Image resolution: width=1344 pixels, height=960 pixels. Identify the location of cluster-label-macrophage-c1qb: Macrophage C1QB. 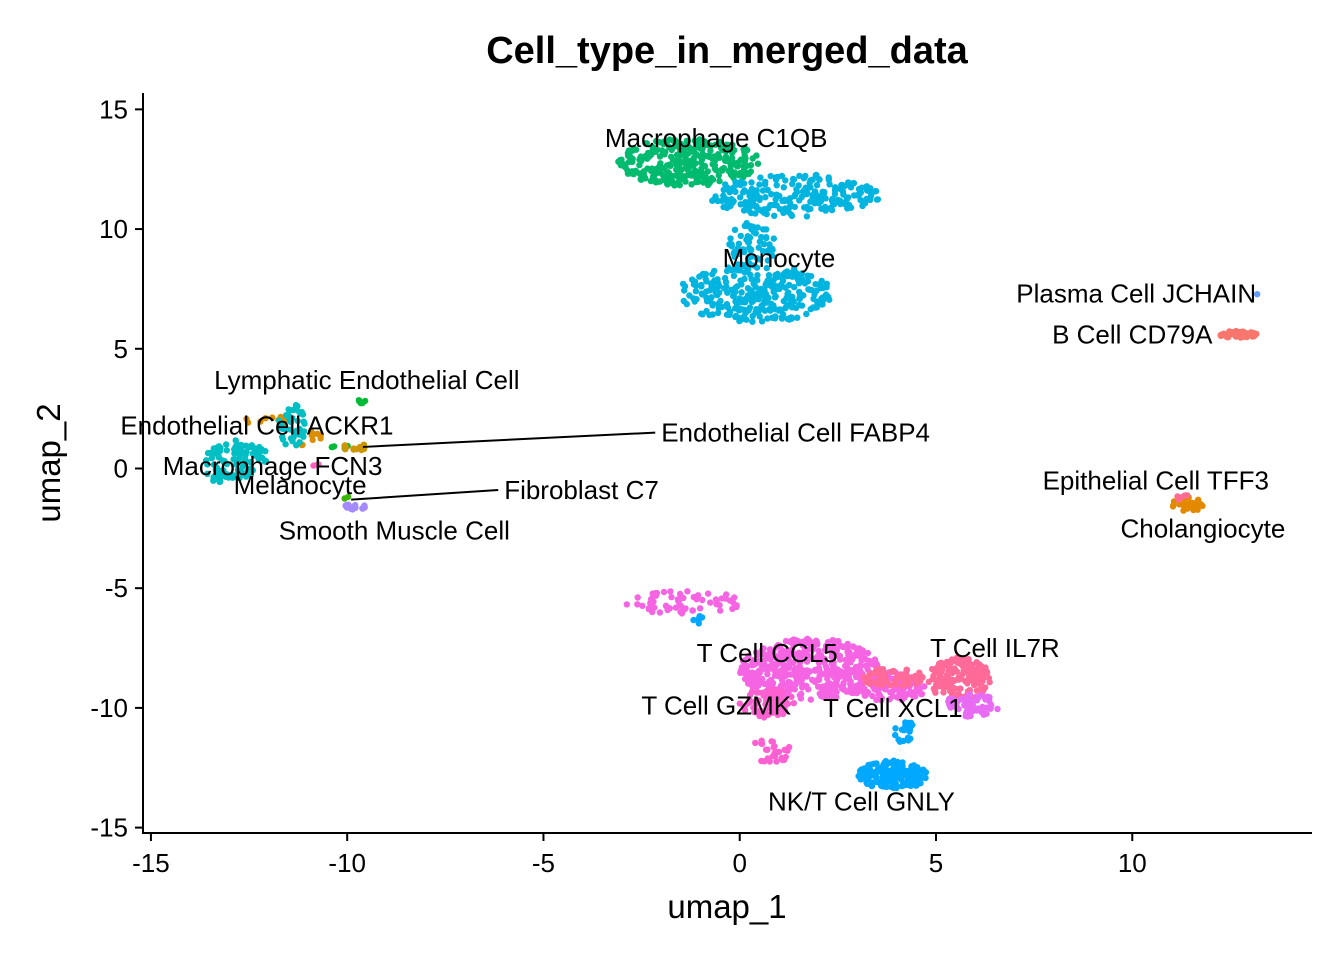
(716, 138).